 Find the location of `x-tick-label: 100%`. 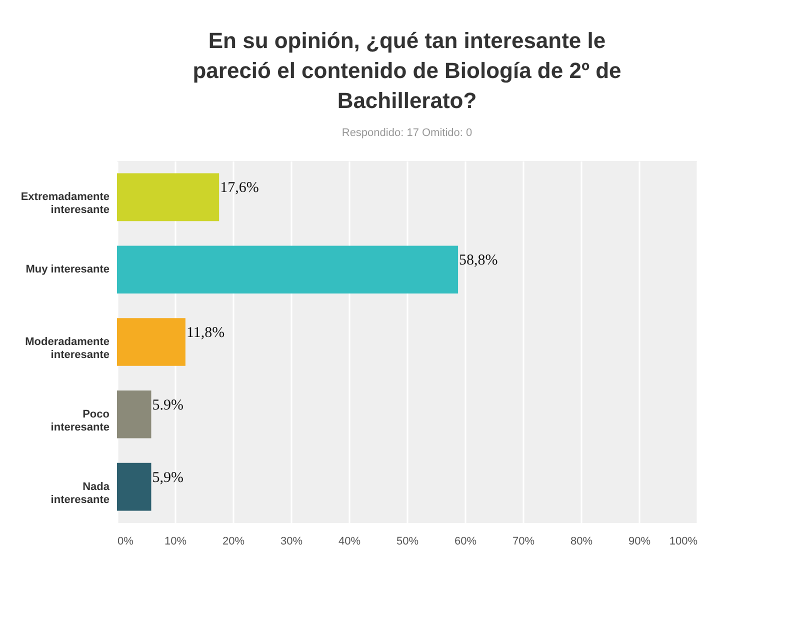

x-tick-label: 100% is located at coordinates (683, 542).